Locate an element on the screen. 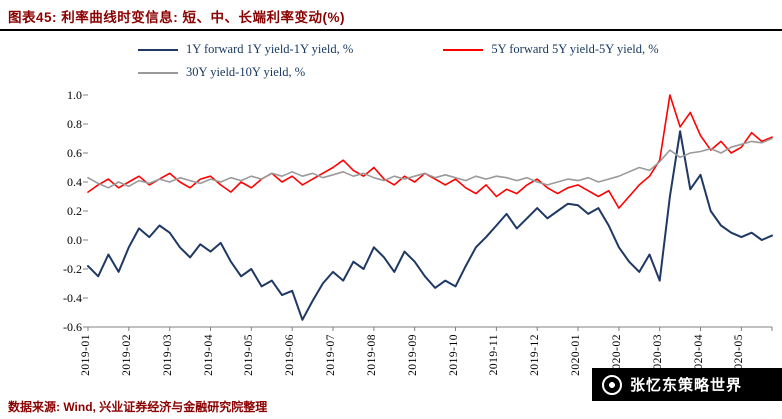 This screenshot has height=419, width=782. legend-item-30y-10y: 30Y yield-10Y yield, % is located at coordinates (221, 72).